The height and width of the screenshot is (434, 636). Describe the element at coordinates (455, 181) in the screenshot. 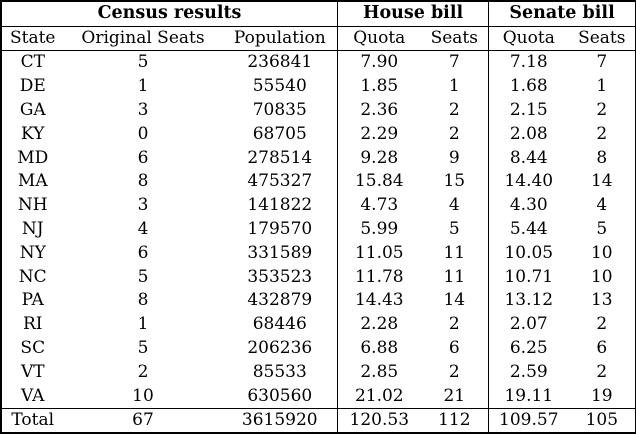

I see `house-seats-cell: 15` at that location.